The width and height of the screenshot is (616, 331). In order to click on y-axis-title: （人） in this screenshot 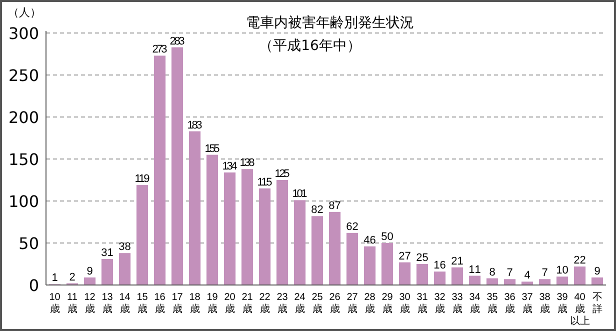, I will do `click(24, 12)`.